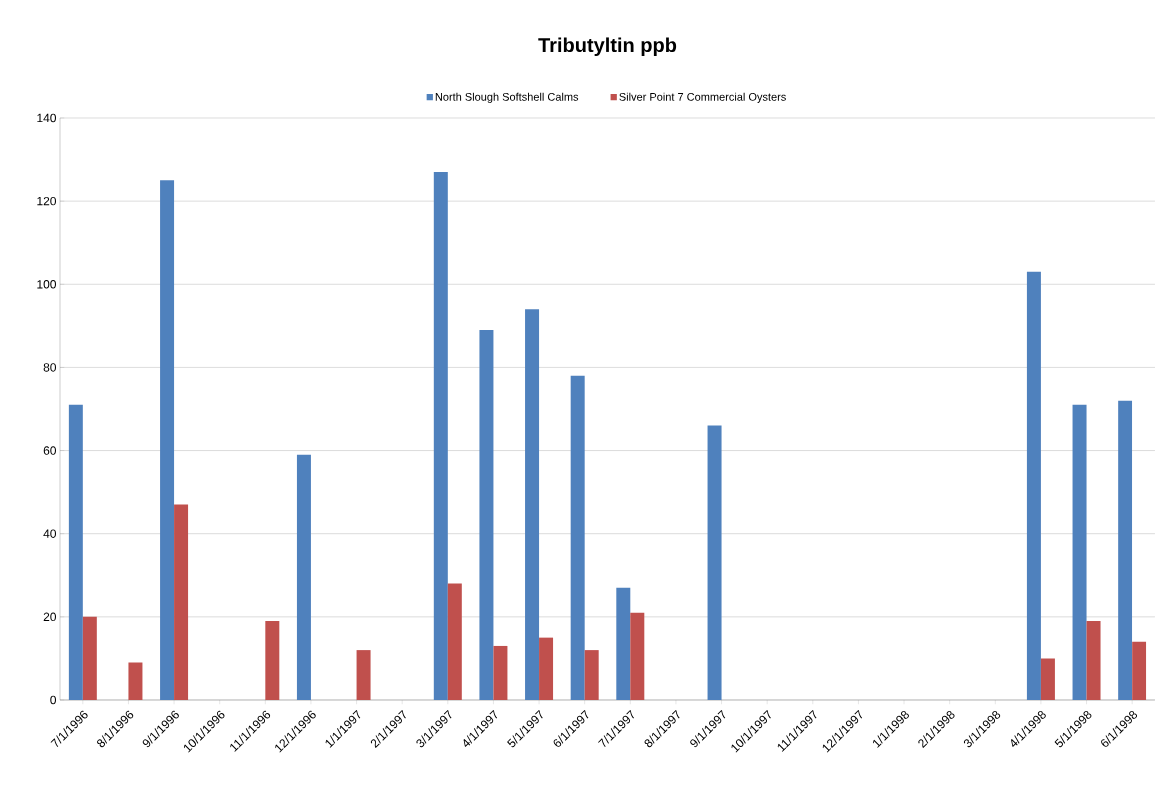  I want to click on y-tick-label: 0, so click(53, 700).